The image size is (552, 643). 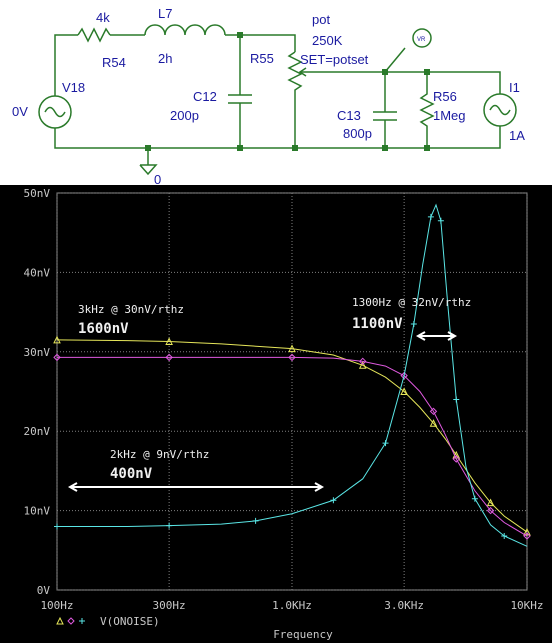 I want to click on component-label: C12, so click(x=205, y=96).